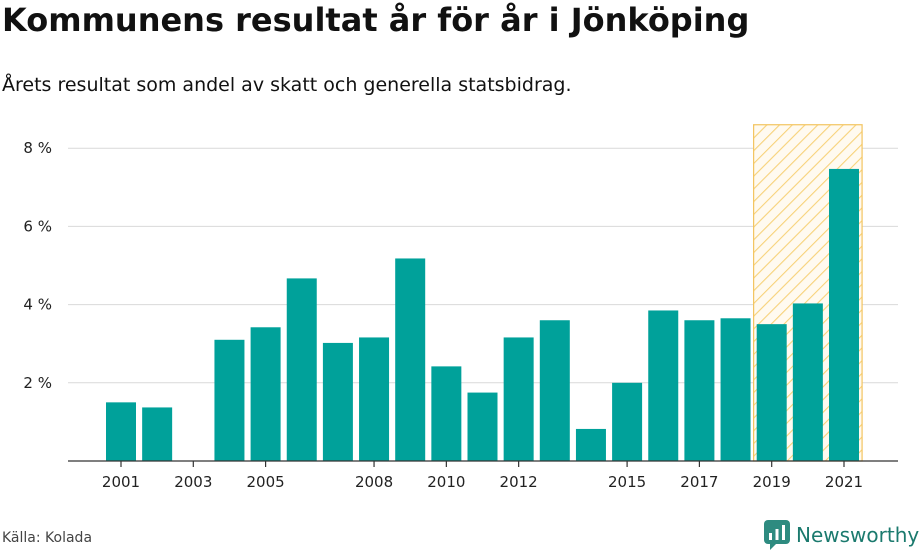 Image resolution: width=920 pixels, height=552 pixels. I want to click on bar-2001, so click(121, 431).